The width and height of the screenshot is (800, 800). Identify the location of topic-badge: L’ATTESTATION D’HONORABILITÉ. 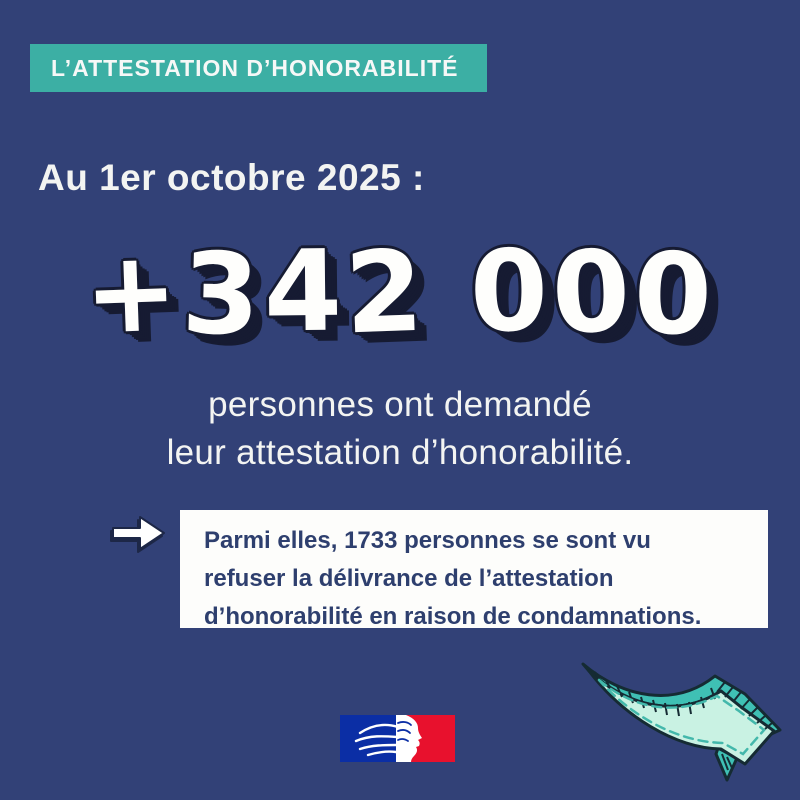
(258, 68).